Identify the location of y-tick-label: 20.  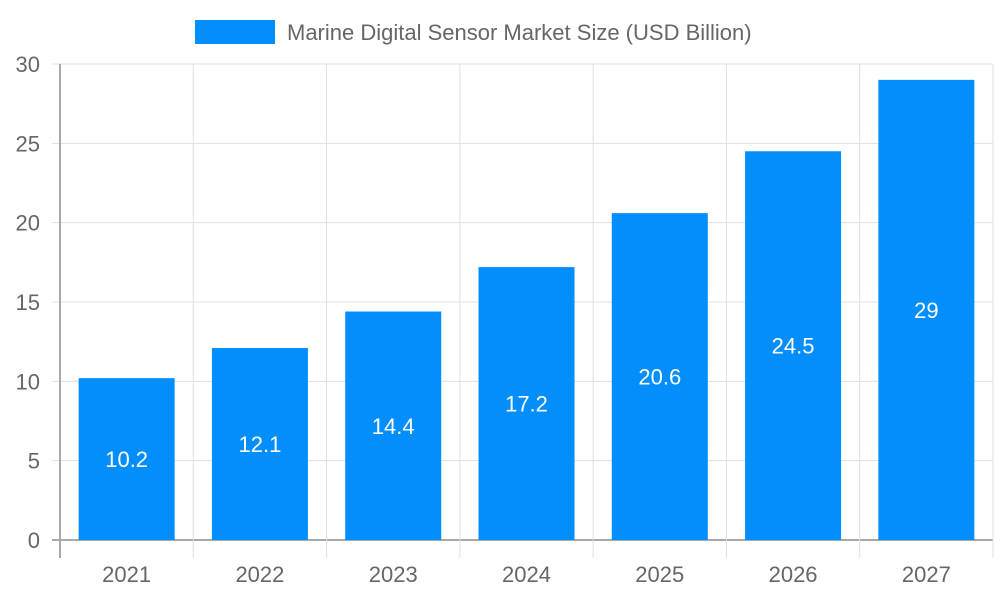
(28, 223).